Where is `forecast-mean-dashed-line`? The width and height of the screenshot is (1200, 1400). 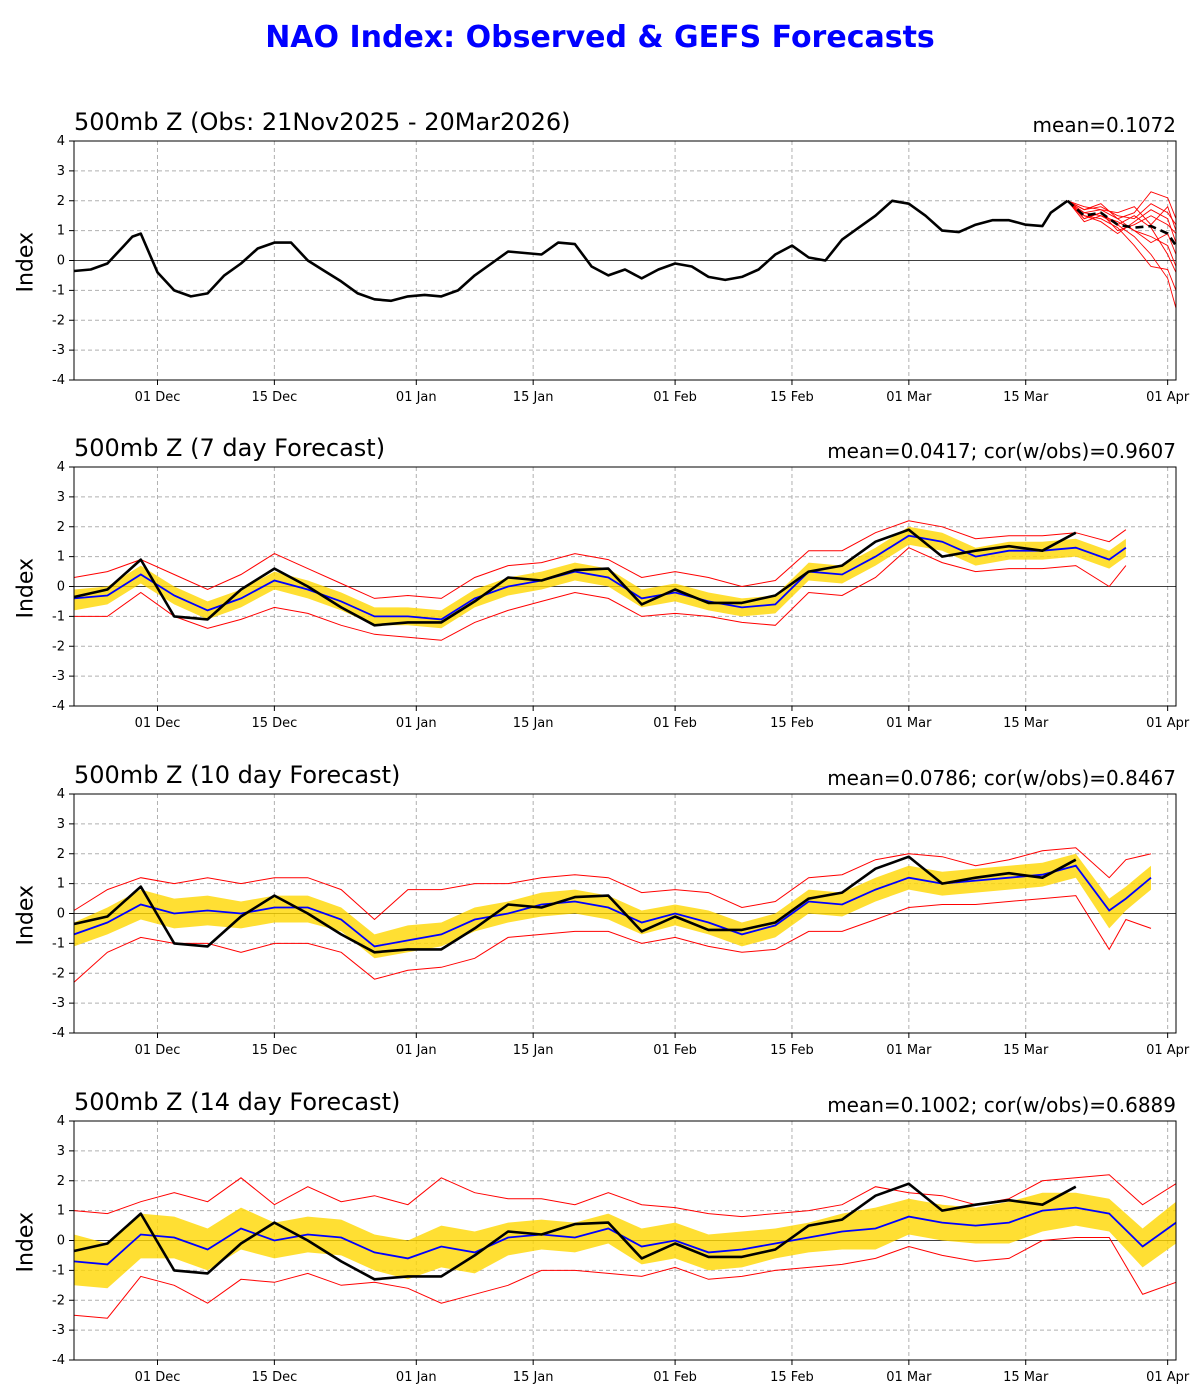 forecast-mean-dashed-line is located at coordinates (1122, 223).